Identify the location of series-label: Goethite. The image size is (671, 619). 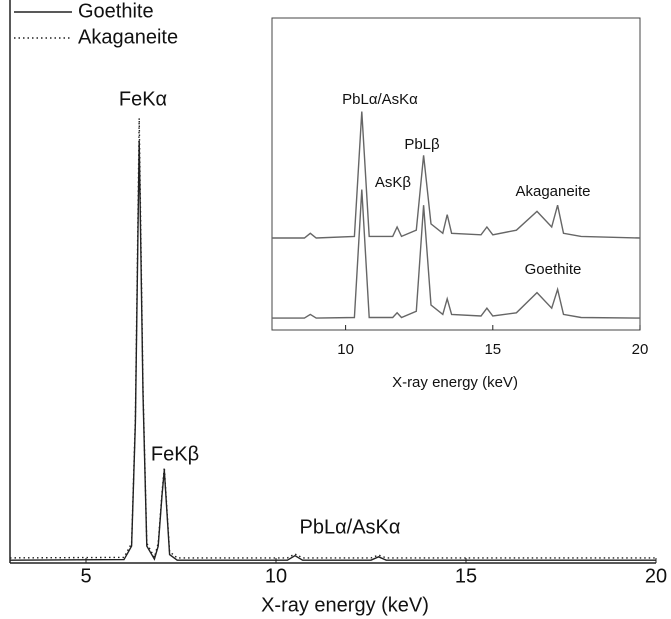
(553, 269).